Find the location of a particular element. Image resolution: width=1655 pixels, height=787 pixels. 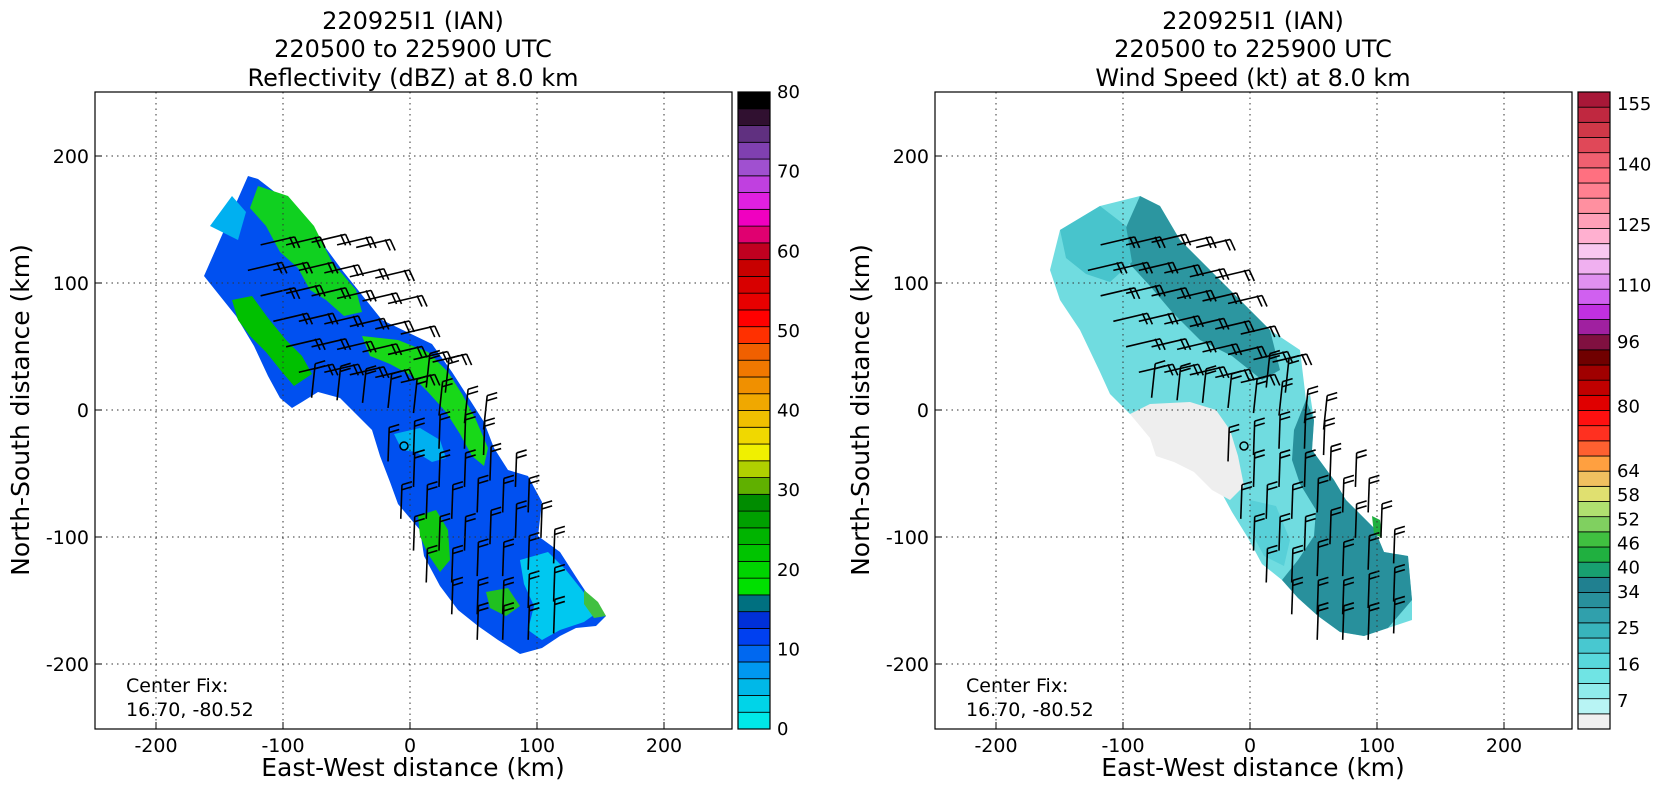

x-tick-label: -200 is located at coordinates (995, 746).